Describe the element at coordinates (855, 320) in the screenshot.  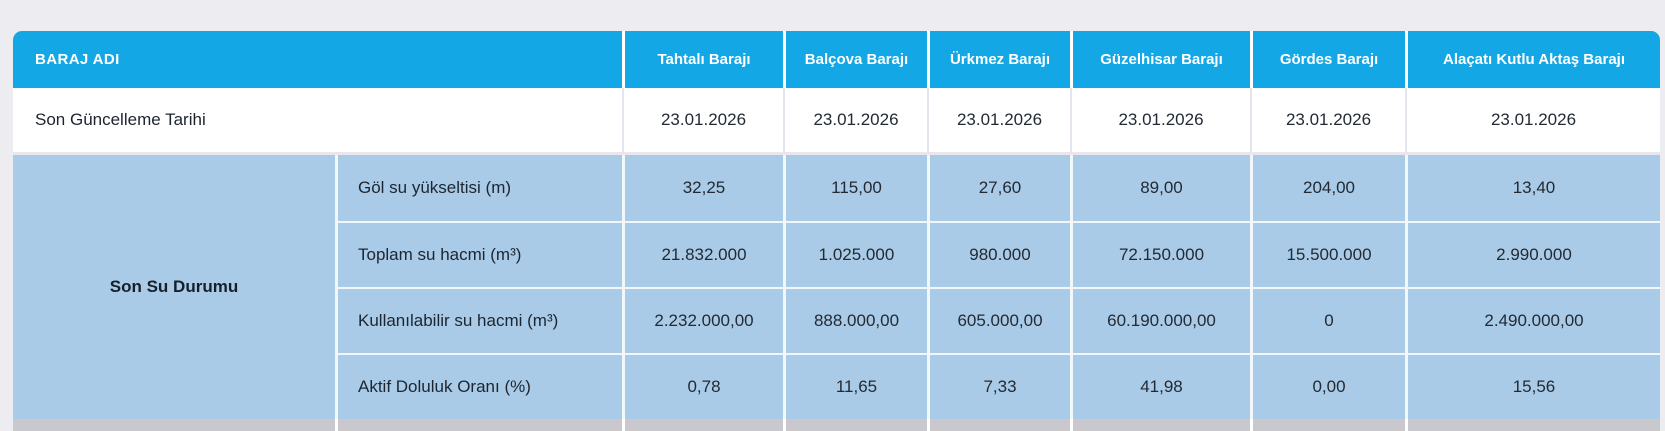
I see `table-cell: 888.000,00` at that location.